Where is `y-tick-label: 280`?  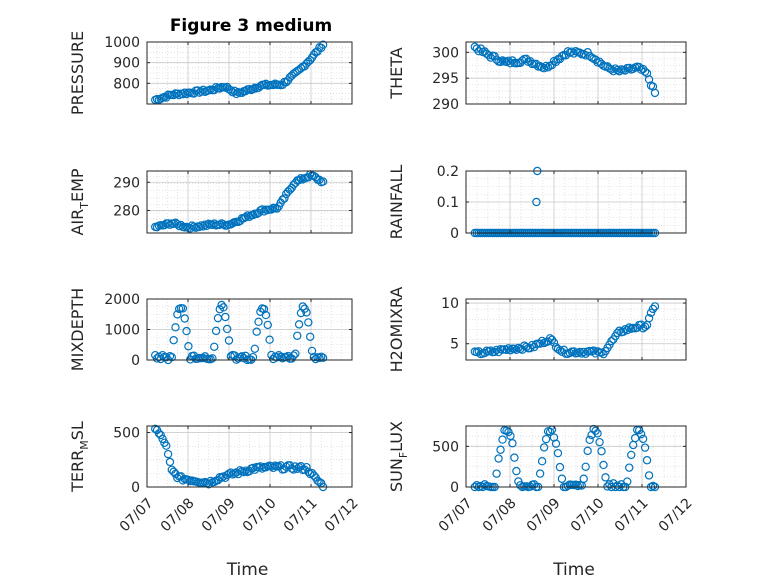 y-tick-label: 280 is located at coordinates (126, 211).